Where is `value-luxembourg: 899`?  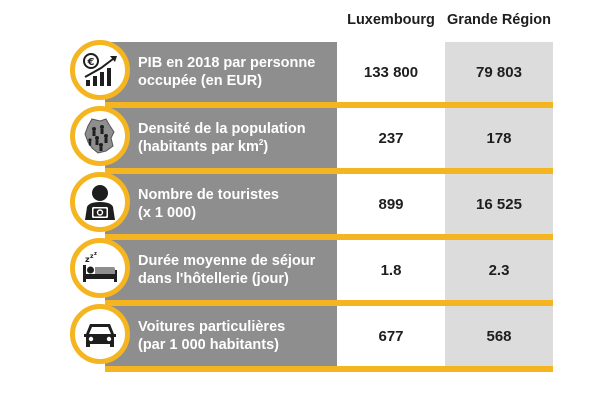 value-luxembourg: 899 is located at coordinates (391, 204).